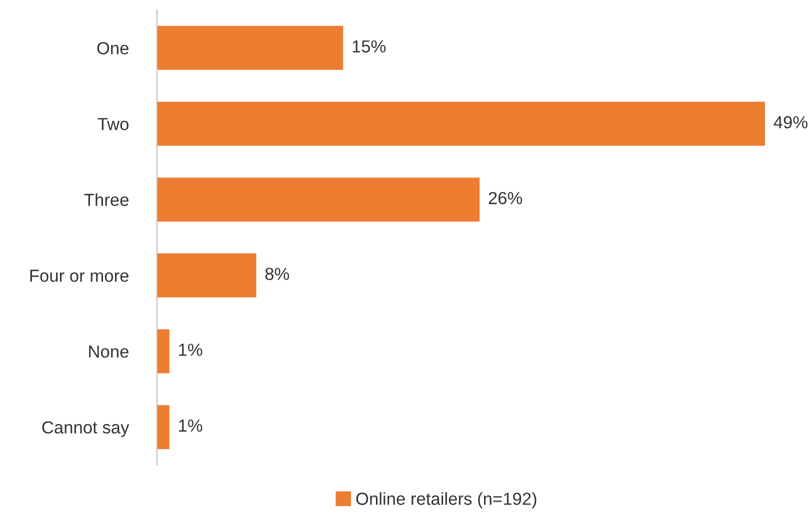  What do you see at coordinates (113, 124) in the screenshot?
I see `y-tick-label: Two` at bounding box center [113, 124].